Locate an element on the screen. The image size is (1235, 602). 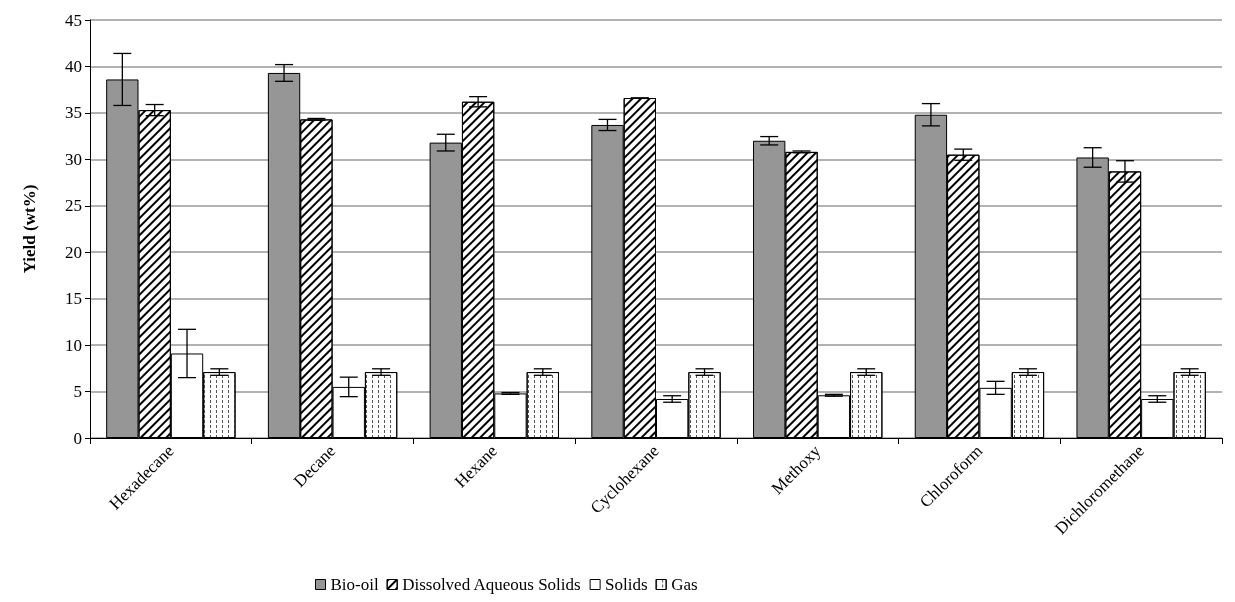
legend-label: Solids is located at coordinates (626, 584).